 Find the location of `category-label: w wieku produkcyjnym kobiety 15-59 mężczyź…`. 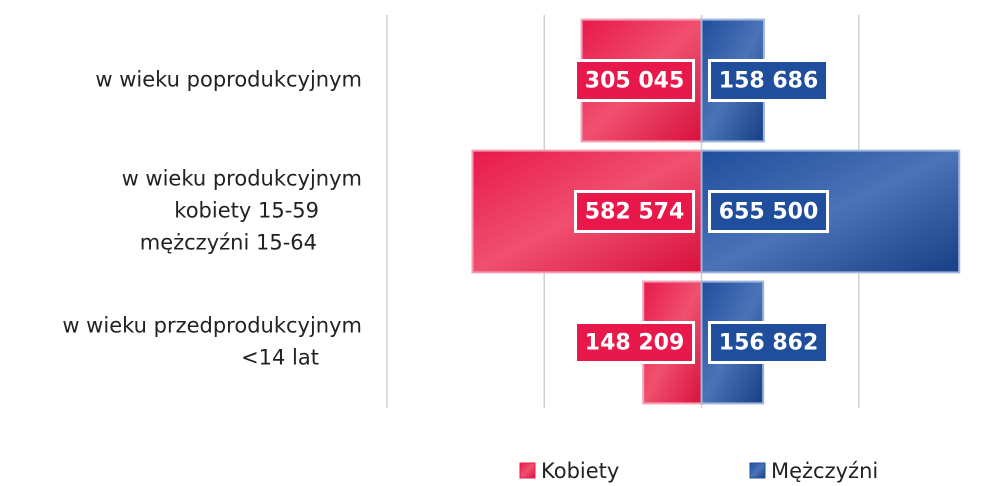

category-label: w wieku produkcyjnym kobiety 15-59 mężczyź… is located at coordinates (242, 211).